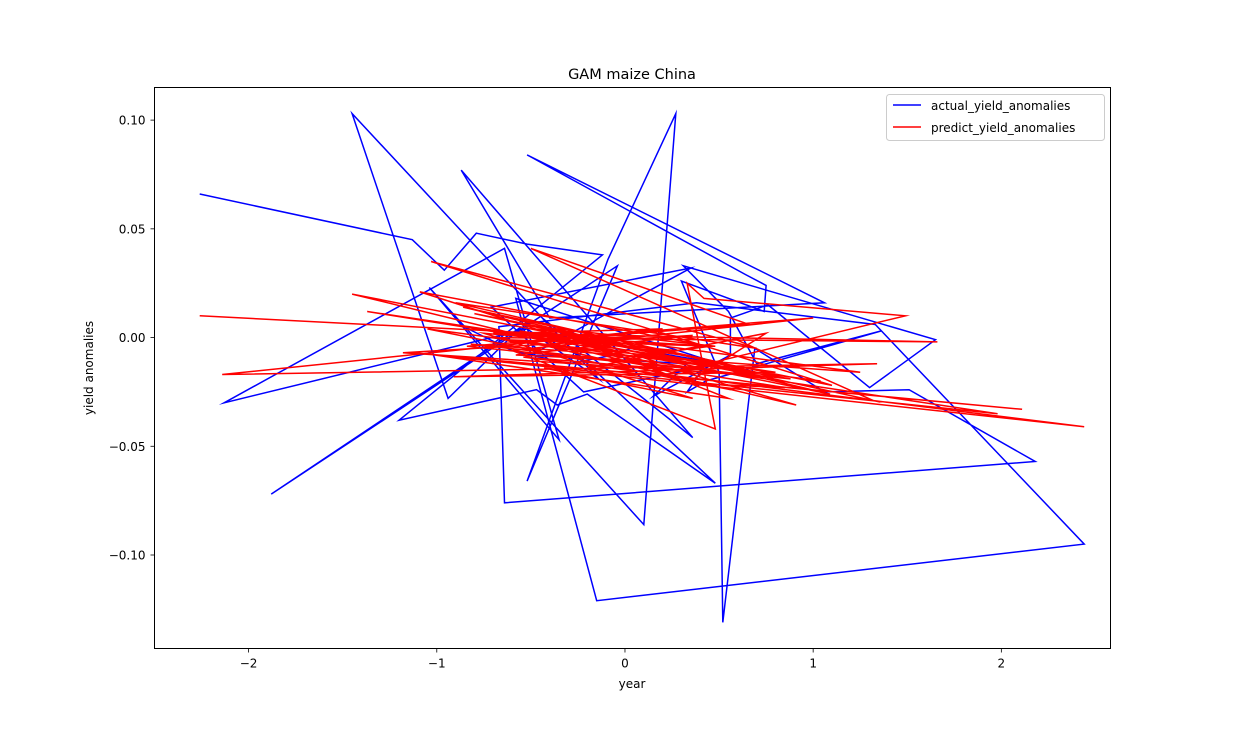 The width and height of the screenshot is (1234, 732). I want to click on legend-label-actual: actual_yield_anomalies, so click(1000, 106).